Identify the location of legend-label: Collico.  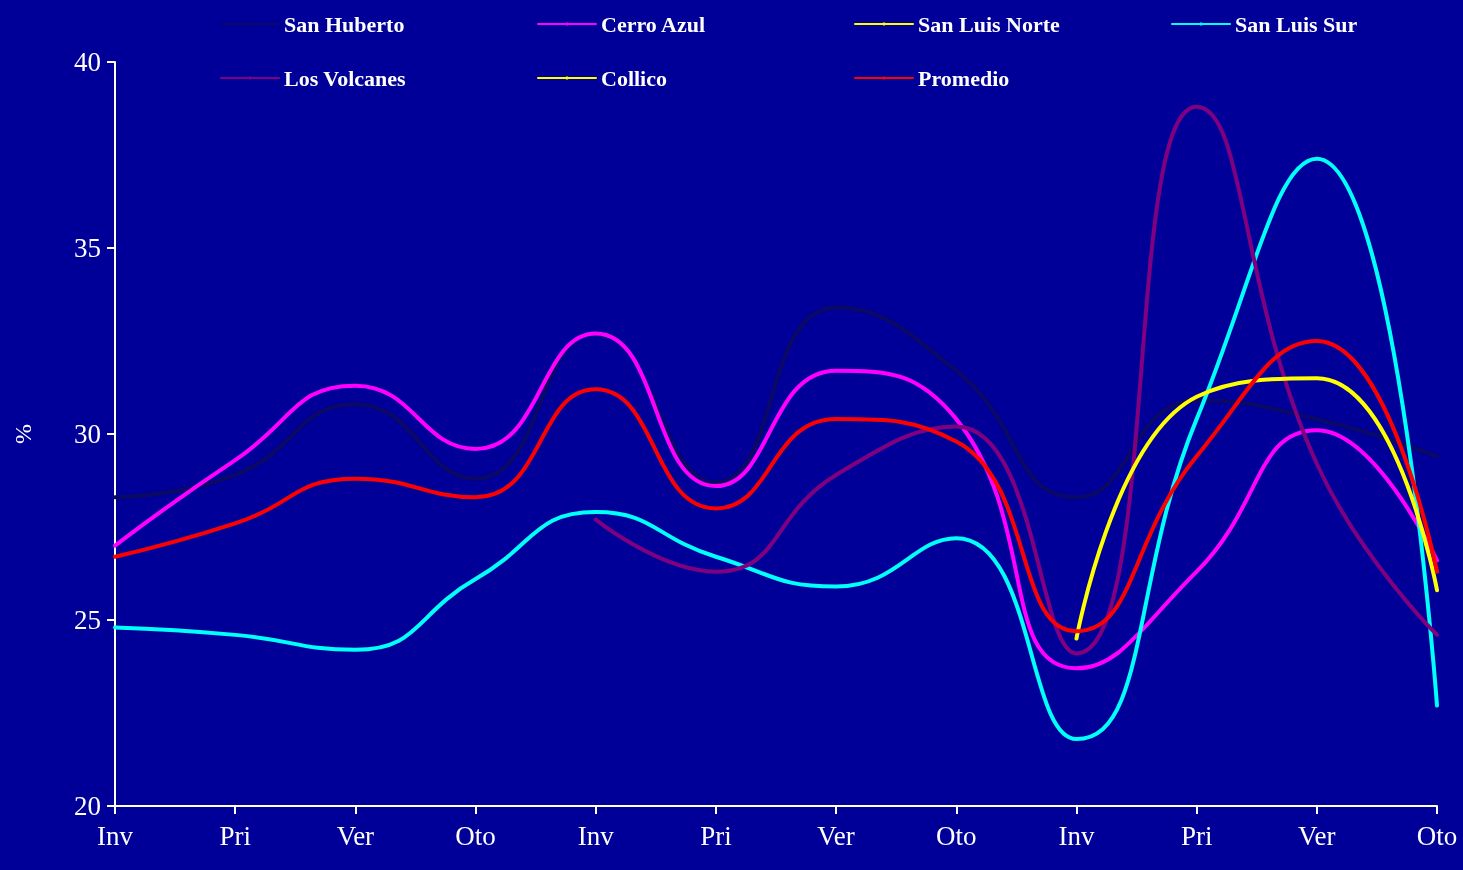
(634, 78).